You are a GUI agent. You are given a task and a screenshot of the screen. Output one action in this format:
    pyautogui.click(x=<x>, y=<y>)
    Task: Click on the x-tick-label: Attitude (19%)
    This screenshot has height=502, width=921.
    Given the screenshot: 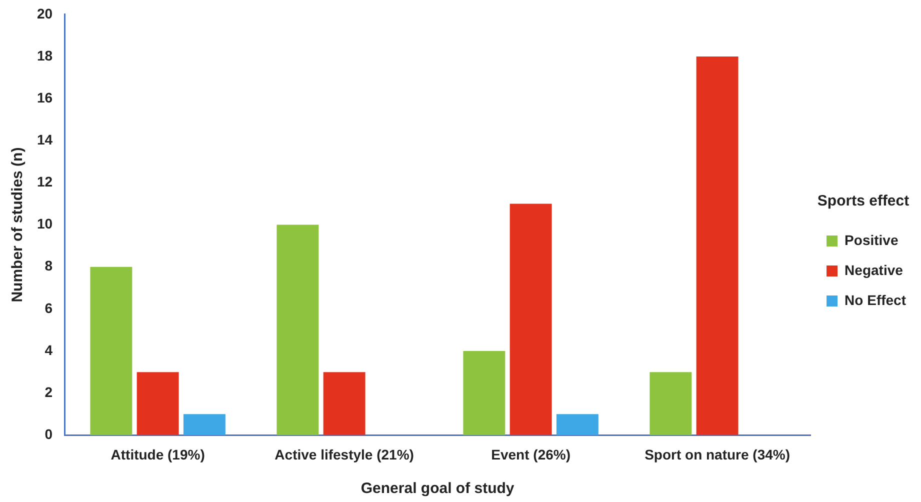 What is the action you would take?
    pyautogui.click(x=157, y=454)
    